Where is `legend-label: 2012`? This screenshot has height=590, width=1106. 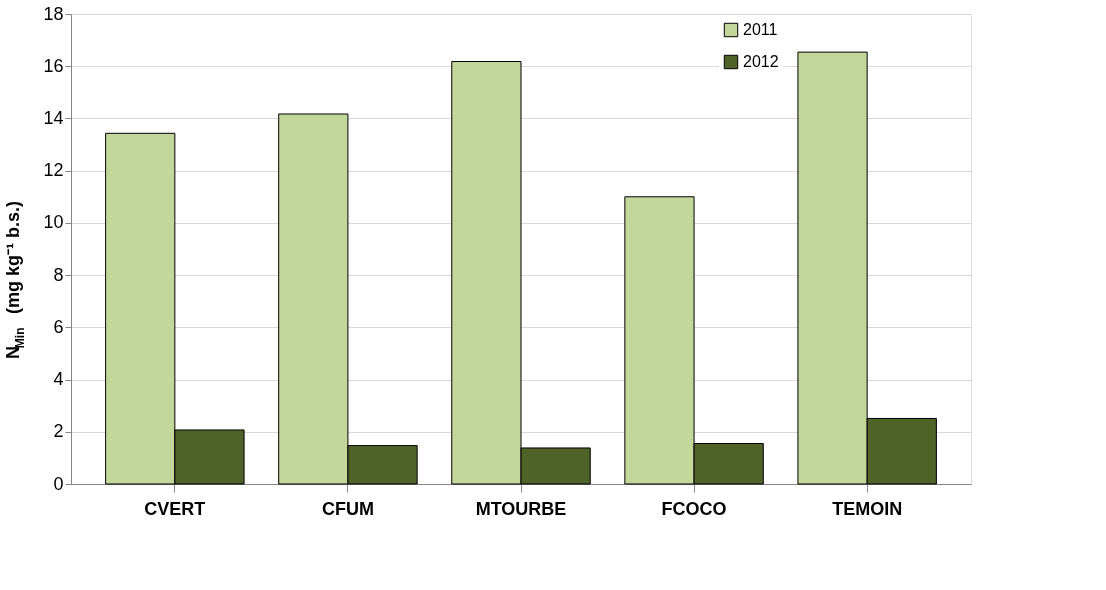
legend-label: 2012 is located at coordinates (761, 61).